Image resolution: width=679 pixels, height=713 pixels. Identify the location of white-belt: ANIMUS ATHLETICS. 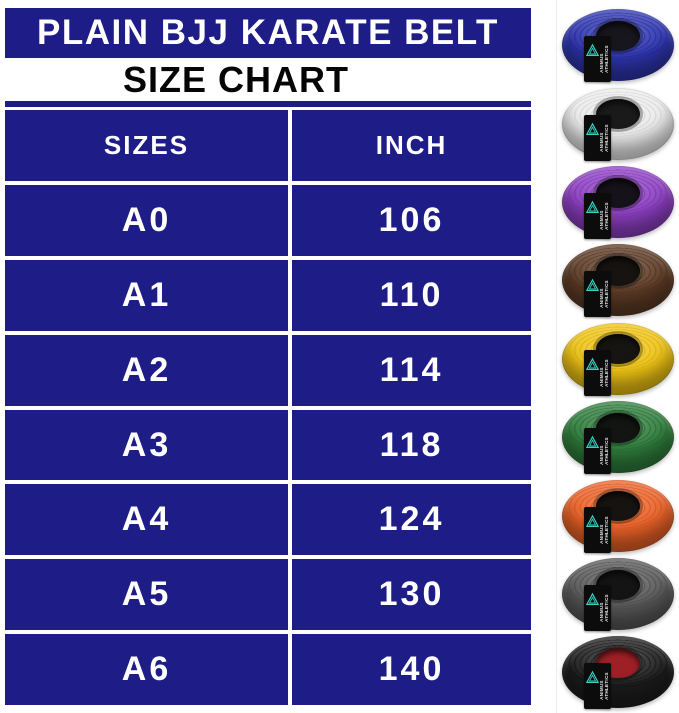
(618, 123).